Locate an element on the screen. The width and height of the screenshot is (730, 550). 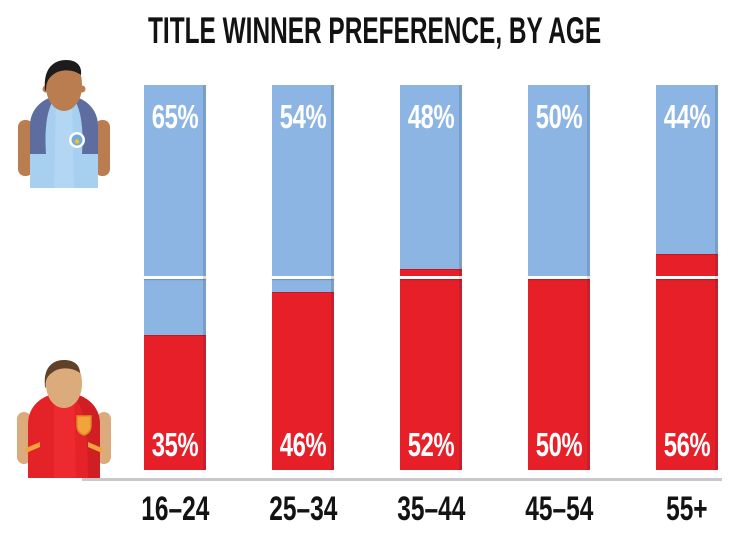
red-fan-icon is located at coordinates (64, 419).